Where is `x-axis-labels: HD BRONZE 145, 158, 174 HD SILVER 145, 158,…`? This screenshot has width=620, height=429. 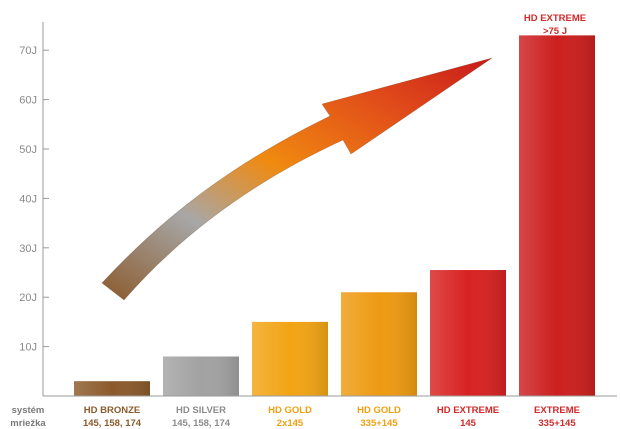 x-axis-labels: HD BRONZE 145, 158, 174 HD SILVER 145, 158,… is located at coordinates (331, 417).